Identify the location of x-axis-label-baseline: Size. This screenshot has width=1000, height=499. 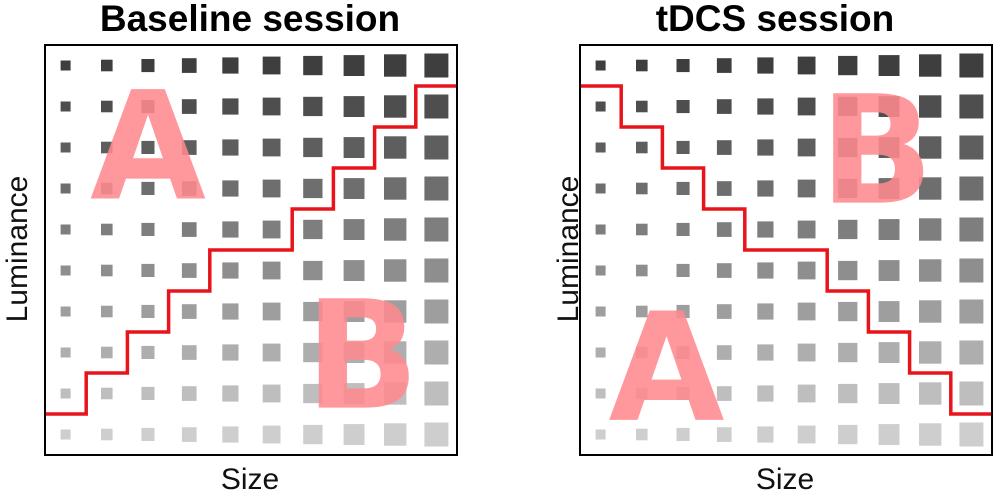
(250, 479).